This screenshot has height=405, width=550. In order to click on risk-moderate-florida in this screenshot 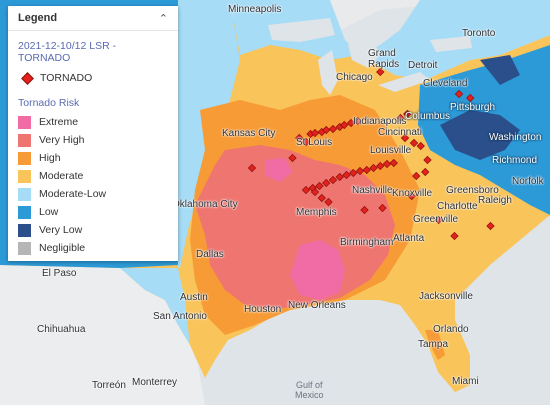, I will do `click(442, 346)`.